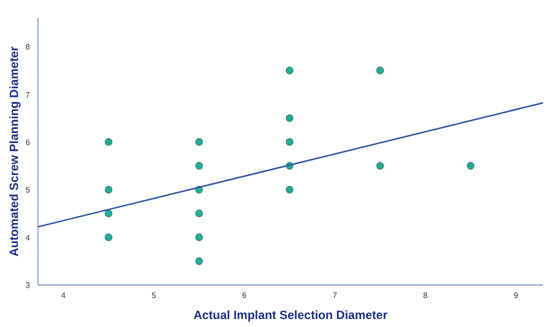  I want to click on x-tick-label: 7, so click(335, 295).